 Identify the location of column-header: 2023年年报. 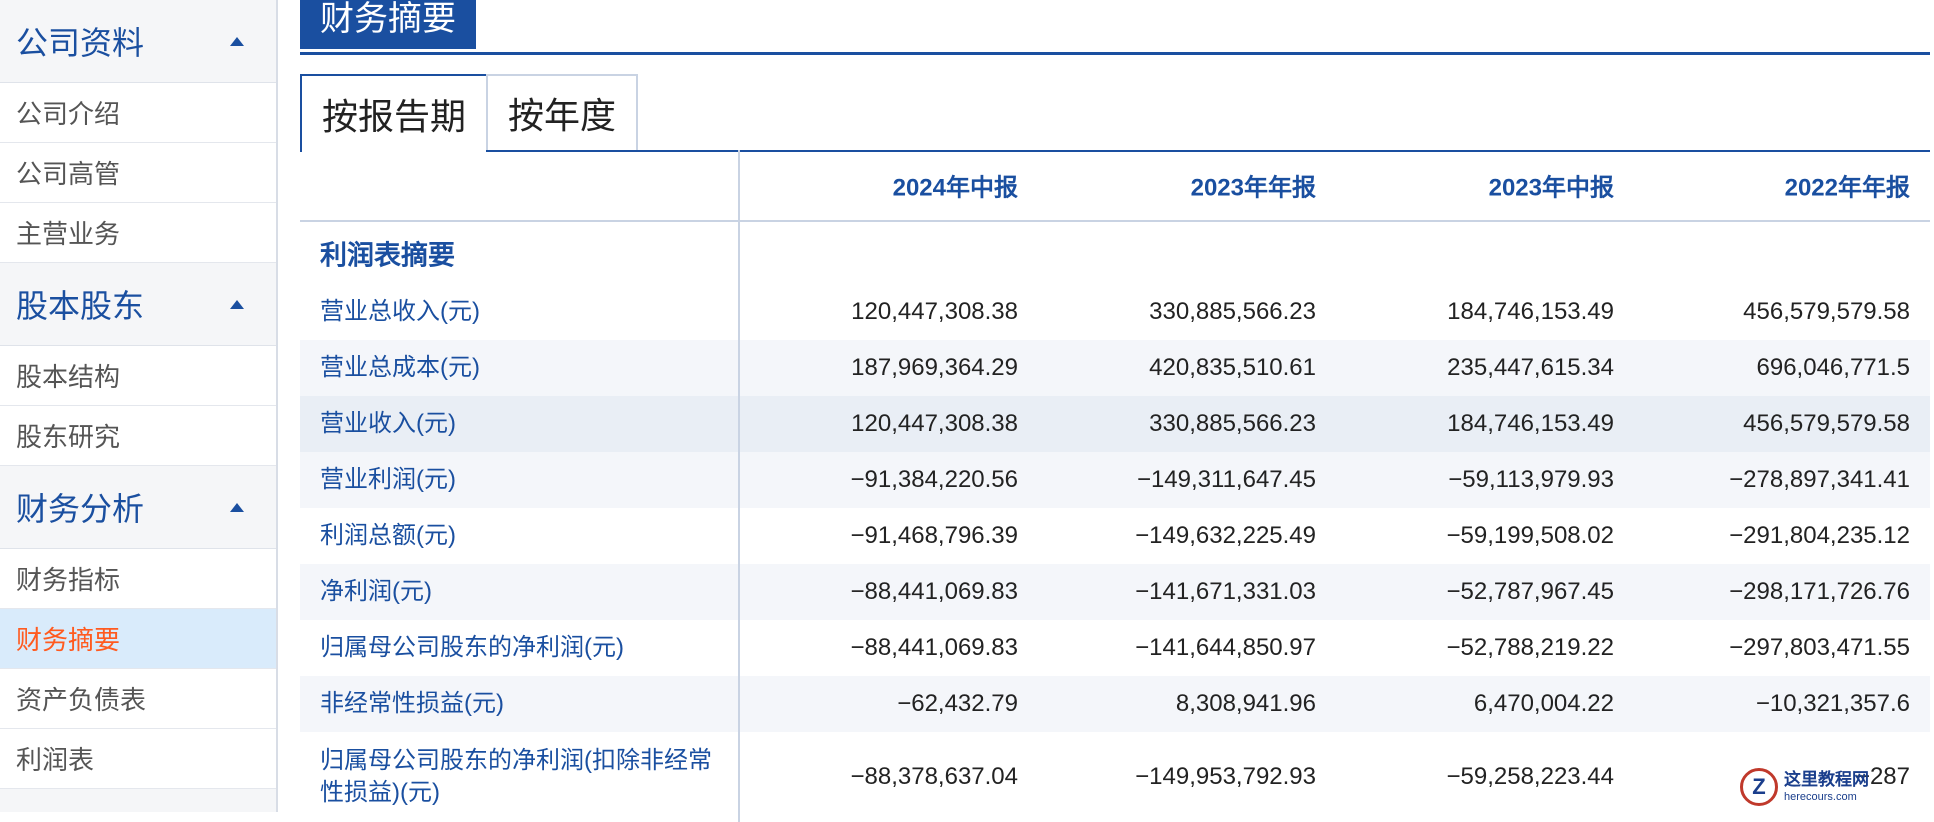
(1253, 188).